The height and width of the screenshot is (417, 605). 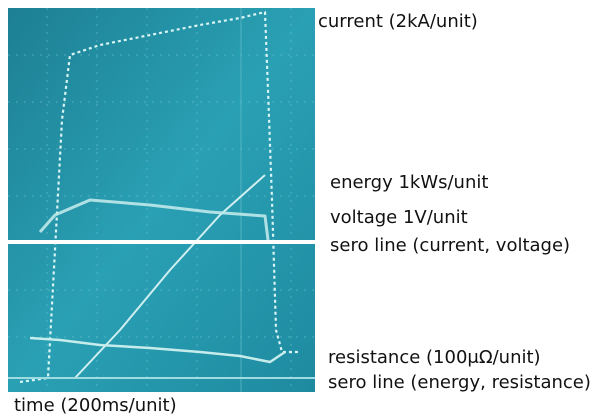 What do you see at coordinates (459, 382) in the screenshot?
I see `zero-line-label: sero line (energy, resistance)` at bounding box center [459, 382].